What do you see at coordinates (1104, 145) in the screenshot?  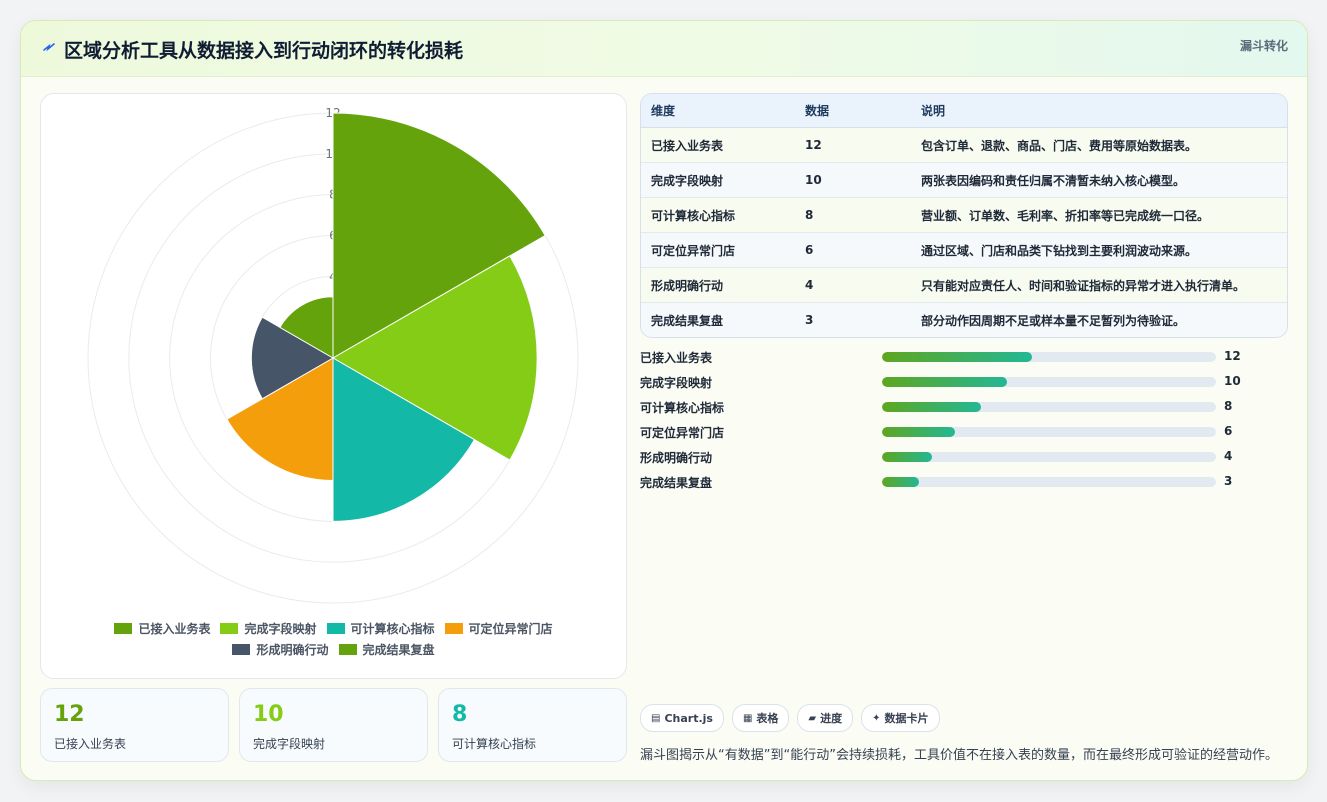 I see `description-cell: 包含订单、退款、商品、门店、费用等原始数据表。` at bounding box center [1104, 145].